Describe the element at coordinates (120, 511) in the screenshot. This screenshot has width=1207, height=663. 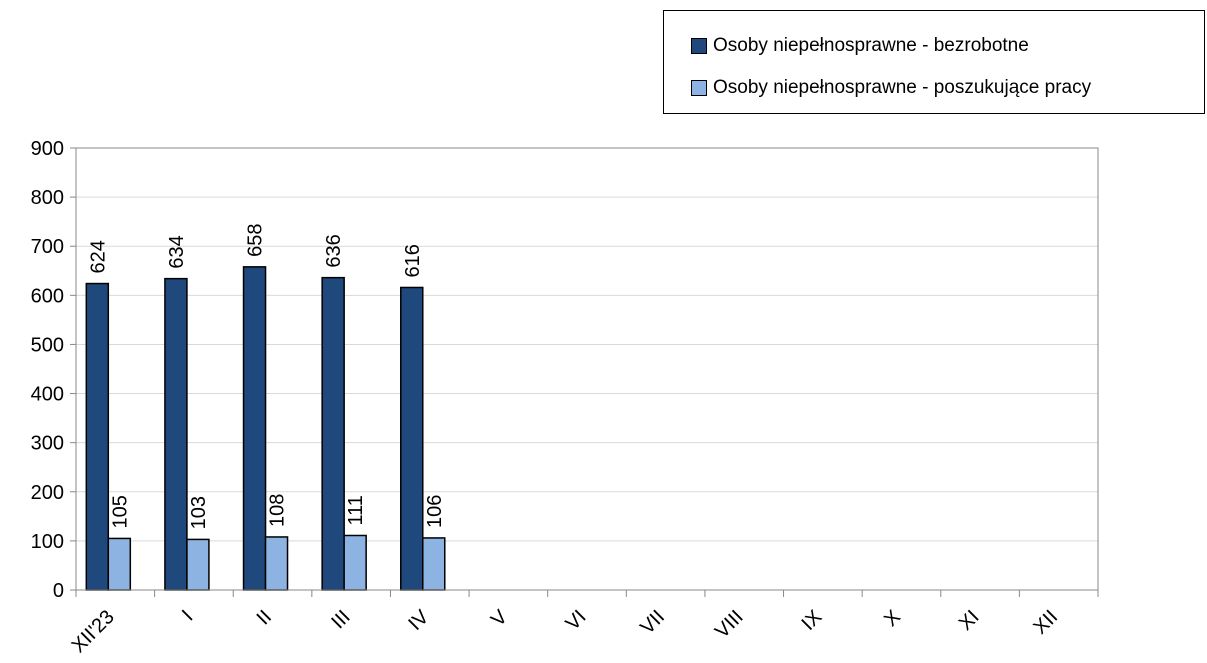
I see `data-label: 105` at that location.